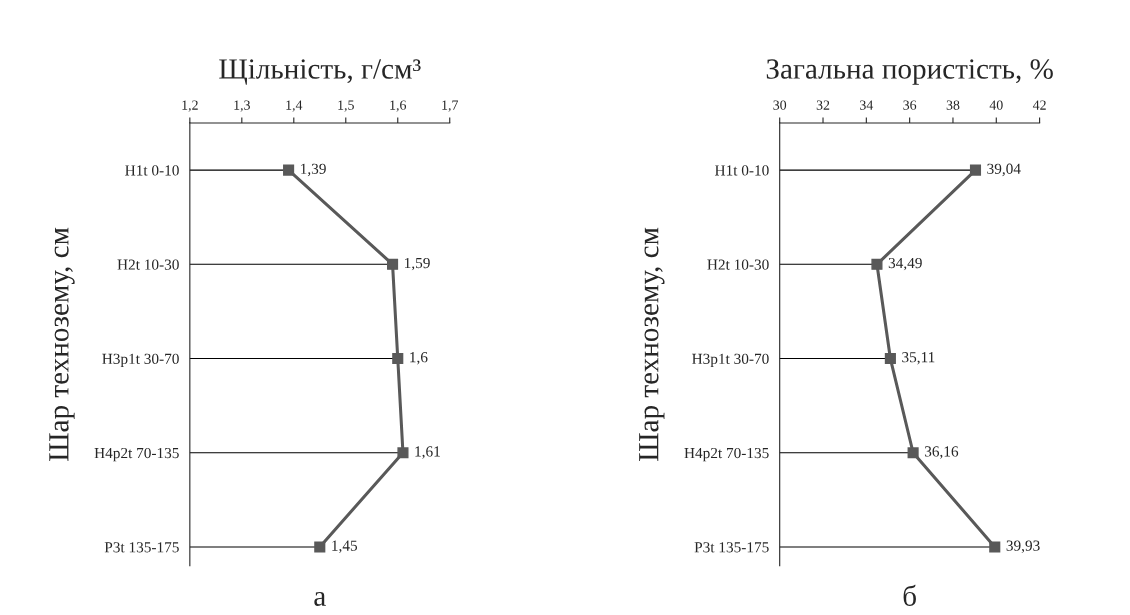 This screenshot has width=1130, height=615. What do you see at coordinates (417, 264) in the screenshot?
I see `data-label: 1,59` at bounding box center [417, 264].